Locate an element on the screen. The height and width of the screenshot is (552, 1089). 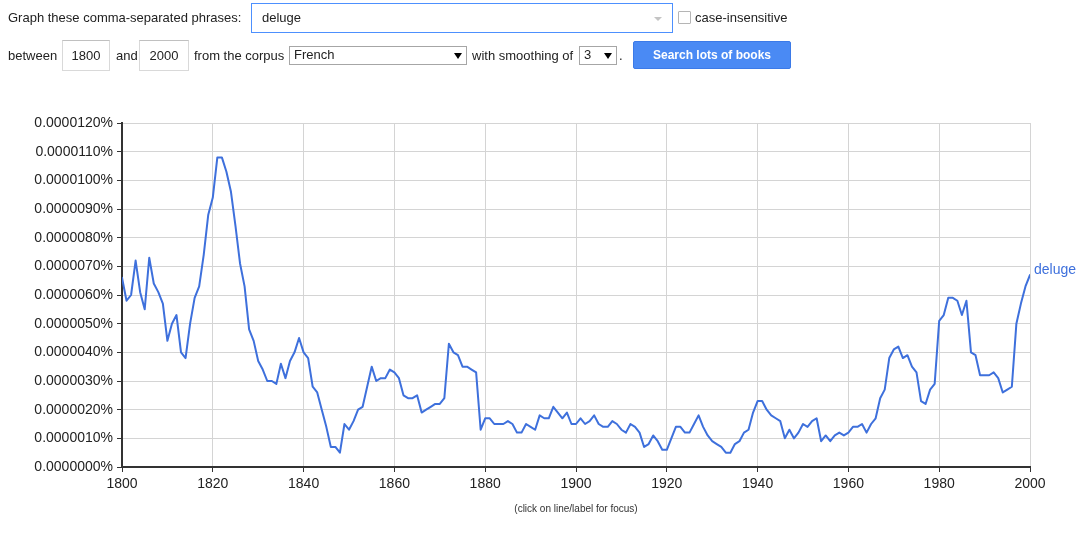
x-tick-label: 1960 is located at coordinates (848, 483).